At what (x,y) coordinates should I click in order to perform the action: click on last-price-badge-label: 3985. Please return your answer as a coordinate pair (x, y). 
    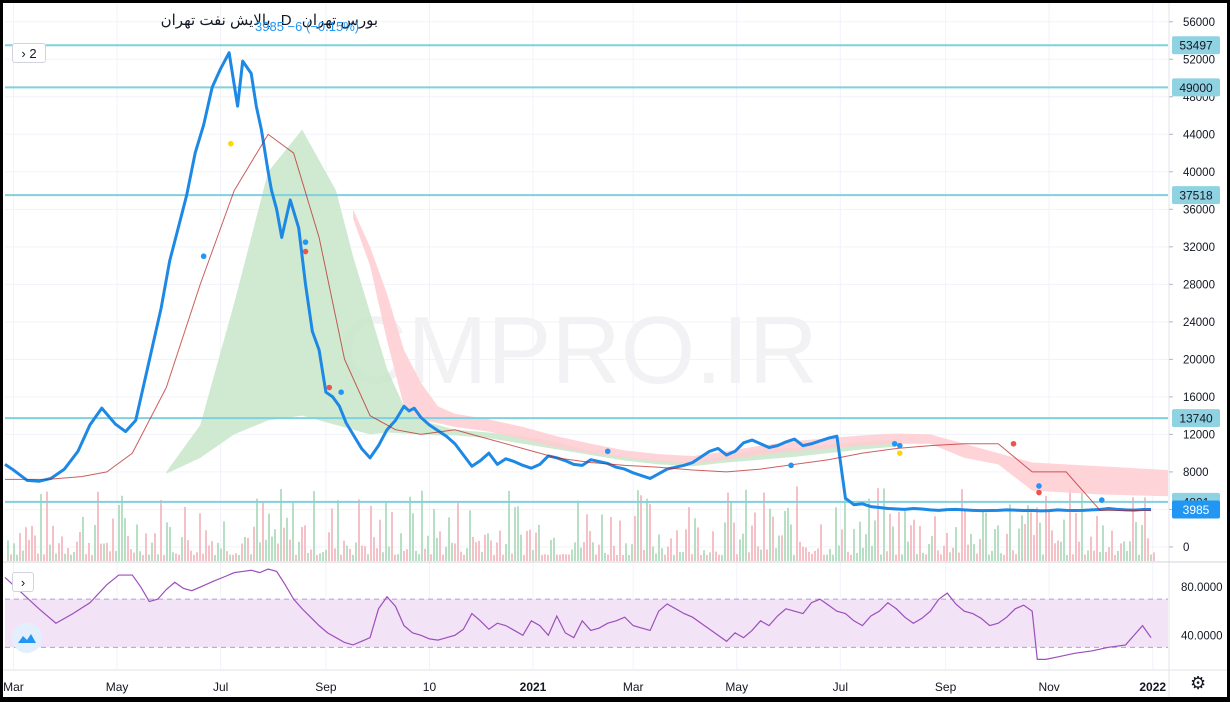
    Looking at the image, I should click on (1196, 510).